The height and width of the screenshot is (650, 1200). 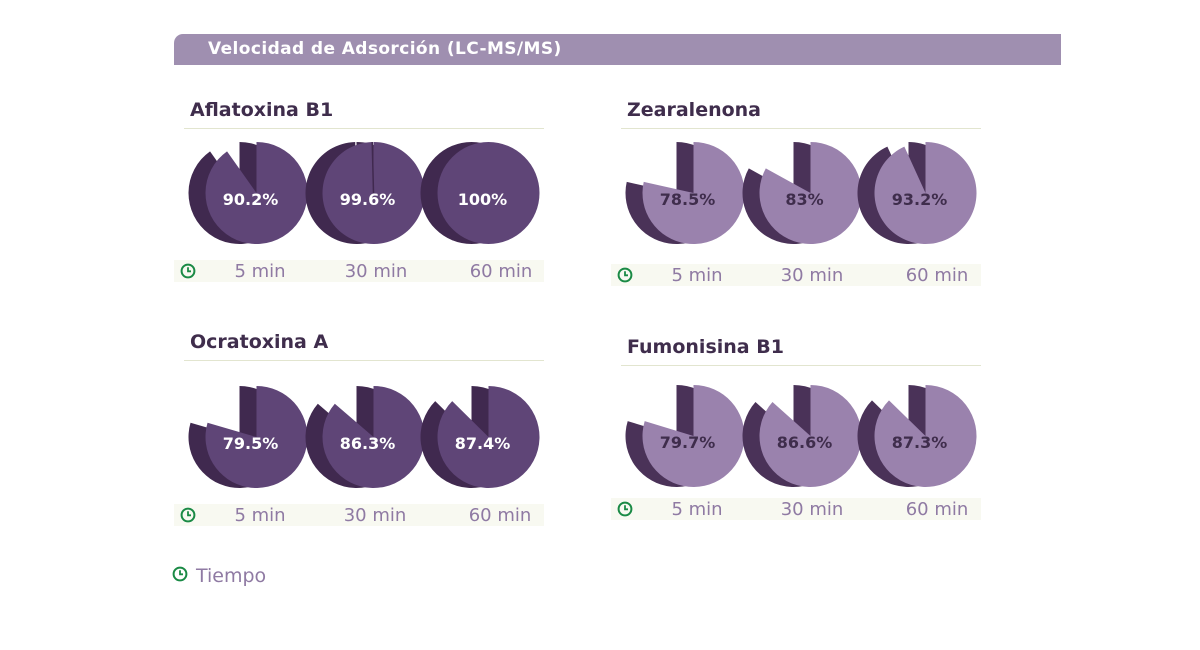 I want to click on pie-value-label: 78.5%, so click(x=688, y=199).